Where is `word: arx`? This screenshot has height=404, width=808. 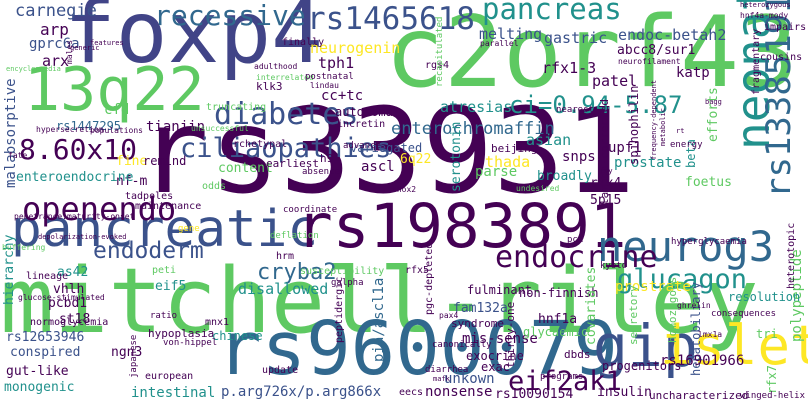 word: arx is located at coordinates (56, 61).